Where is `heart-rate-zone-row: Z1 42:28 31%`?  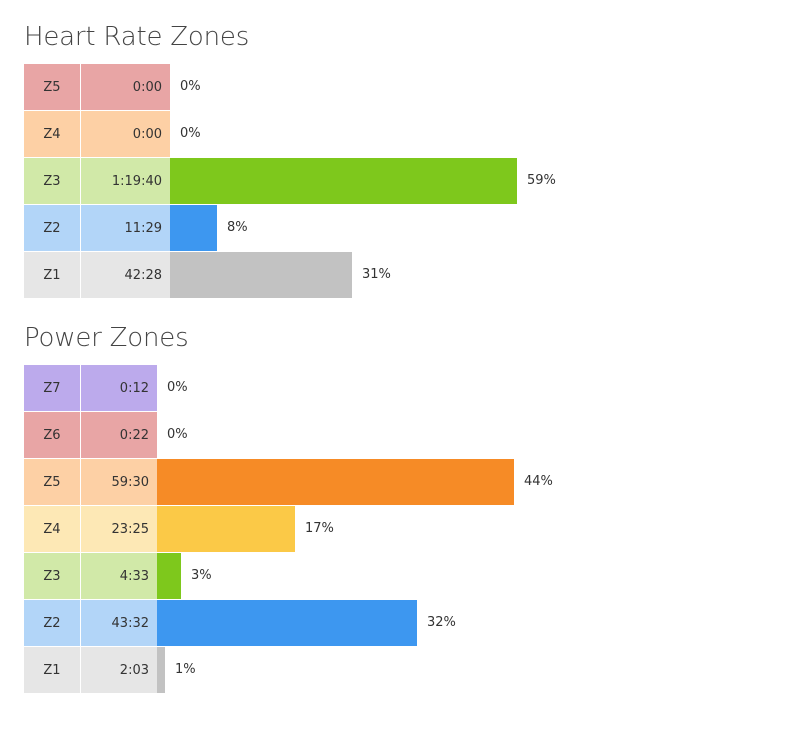 heart-rate-zone-row: Z1 42:28 31% is located at coordinates (207, 275).